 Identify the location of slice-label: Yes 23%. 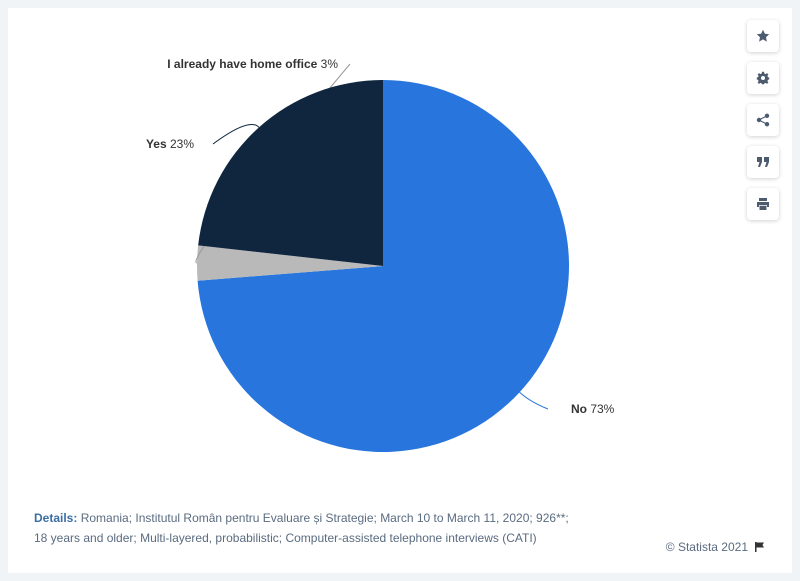
(170, 144).